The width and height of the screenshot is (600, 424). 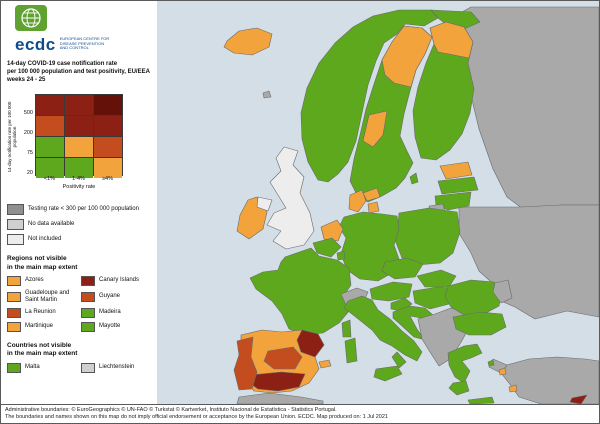 I want to click on legend-item-not-included: Not included, so click(x=82, y=240).